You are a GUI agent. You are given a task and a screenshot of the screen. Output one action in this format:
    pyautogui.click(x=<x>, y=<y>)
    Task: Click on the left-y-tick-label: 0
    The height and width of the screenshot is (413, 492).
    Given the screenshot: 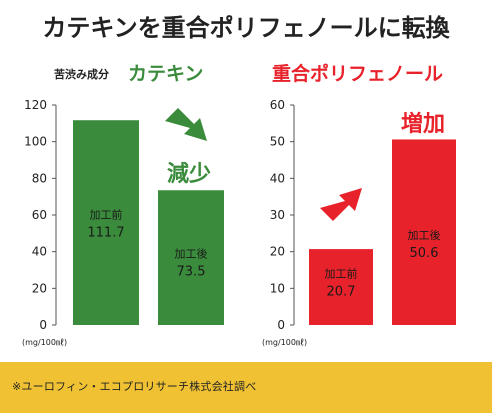 What is the action you would take?
    pyautogui.click(x=43, y=325)
    